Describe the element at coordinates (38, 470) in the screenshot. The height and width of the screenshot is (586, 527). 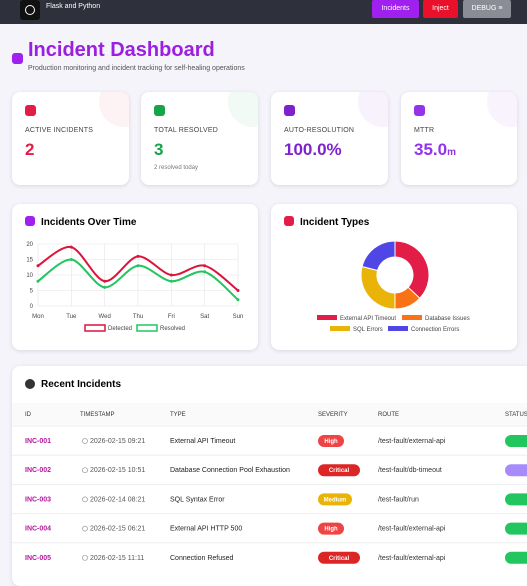
I see `incident-id: INC-002` at that location.